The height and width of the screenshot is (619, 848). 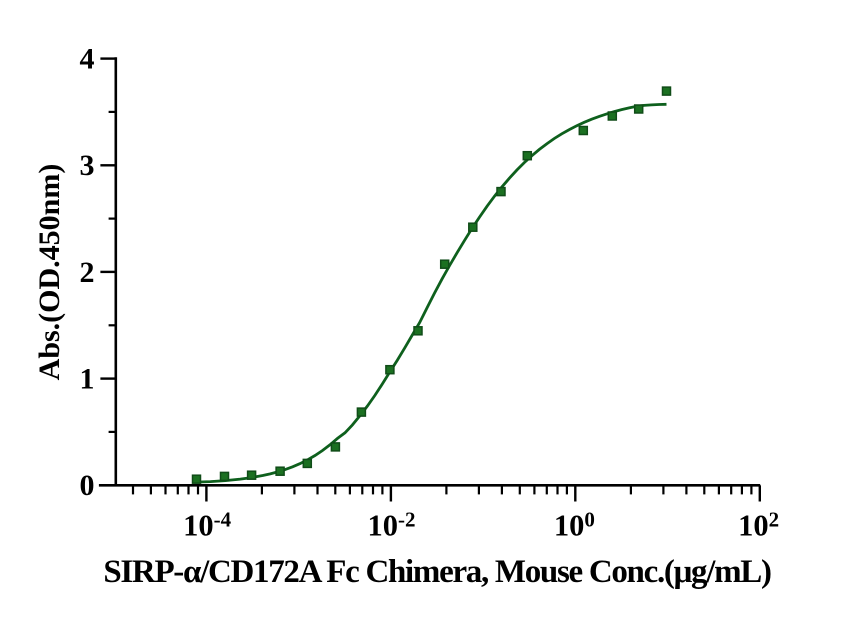 What do you see at coordinates (87, 165) in the screenshot?
I see `svg-text: 3` at bounding box center [87, 165].